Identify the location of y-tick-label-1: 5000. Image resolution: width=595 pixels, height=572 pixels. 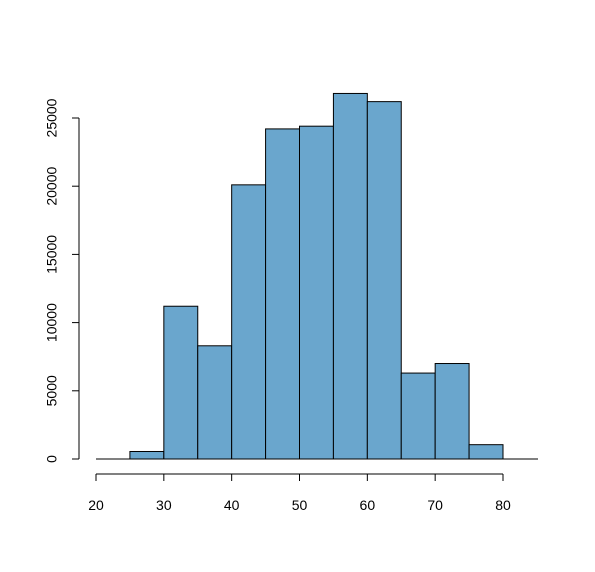
(52, 390).